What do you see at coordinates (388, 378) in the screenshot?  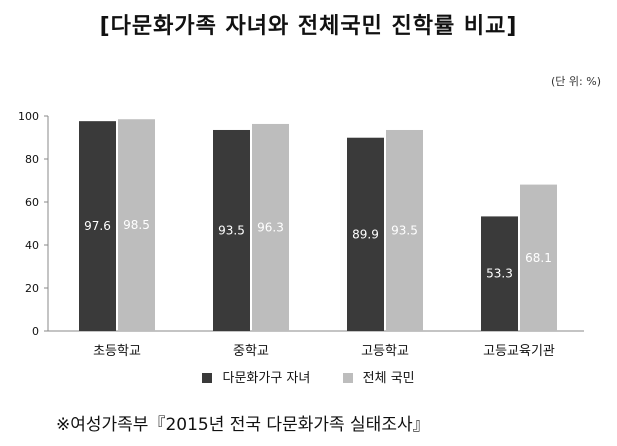 I see `legend-label-series-2: 전체 국민` at bounding box center [388, 378].